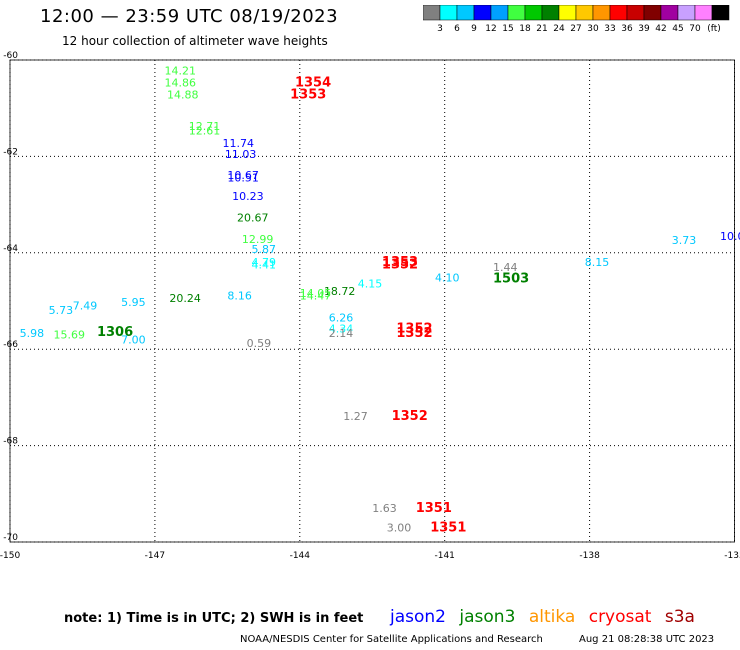 The width and height of the screenshot is (740, 650). Describe the element at coordinates (732, 556) in the screenshot. I see `longitude-tick-label: -135` at that location.